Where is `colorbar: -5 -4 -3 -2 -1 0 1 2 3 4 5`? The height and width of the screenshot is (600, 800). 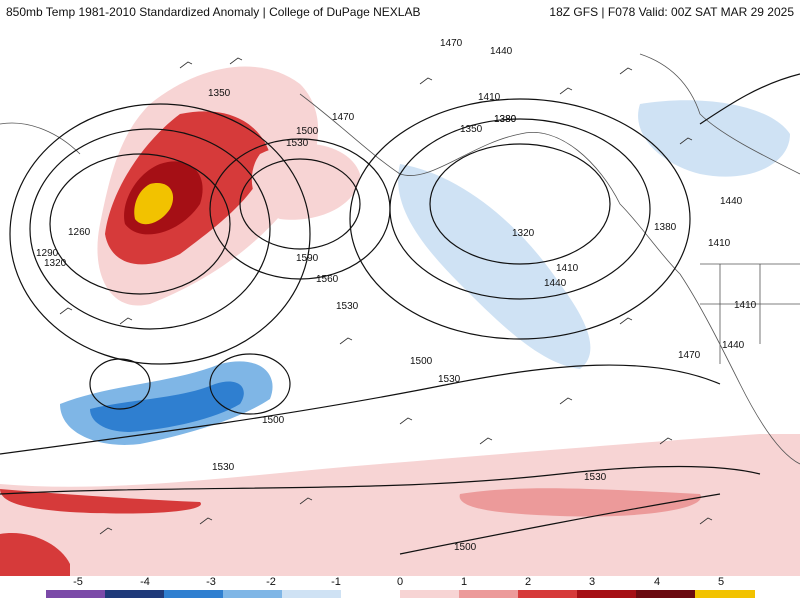 colorbar: -5 -4 -3 -2 -1 0 1 2 3 4 5 is located at coordinates (400, 588).